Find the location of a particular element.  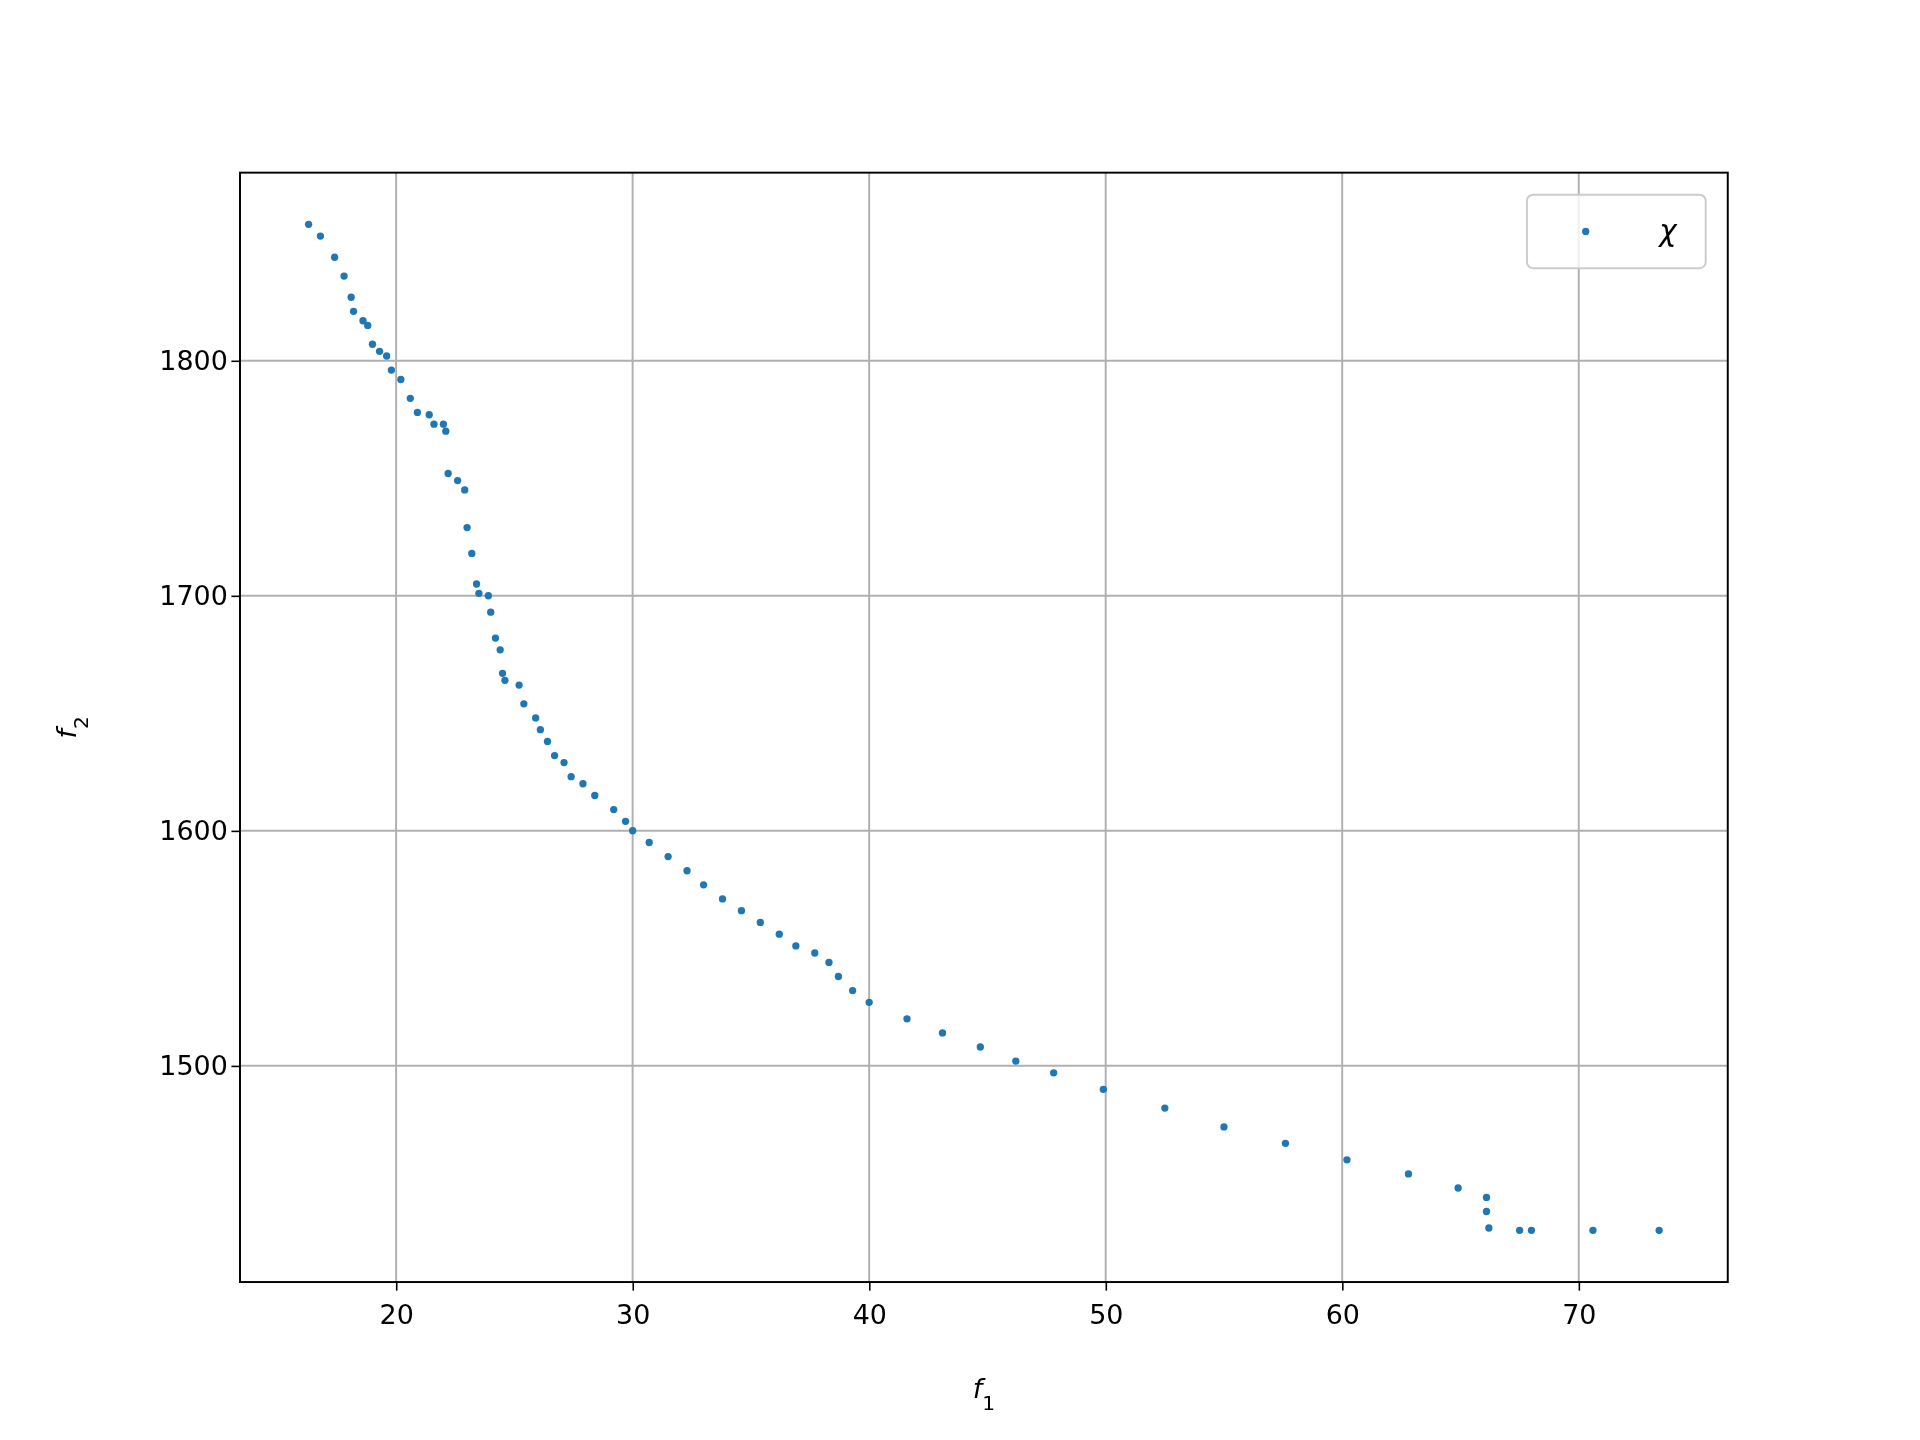

x-axis-title: f$_{1}$ is located at coordinates (984, 1394).